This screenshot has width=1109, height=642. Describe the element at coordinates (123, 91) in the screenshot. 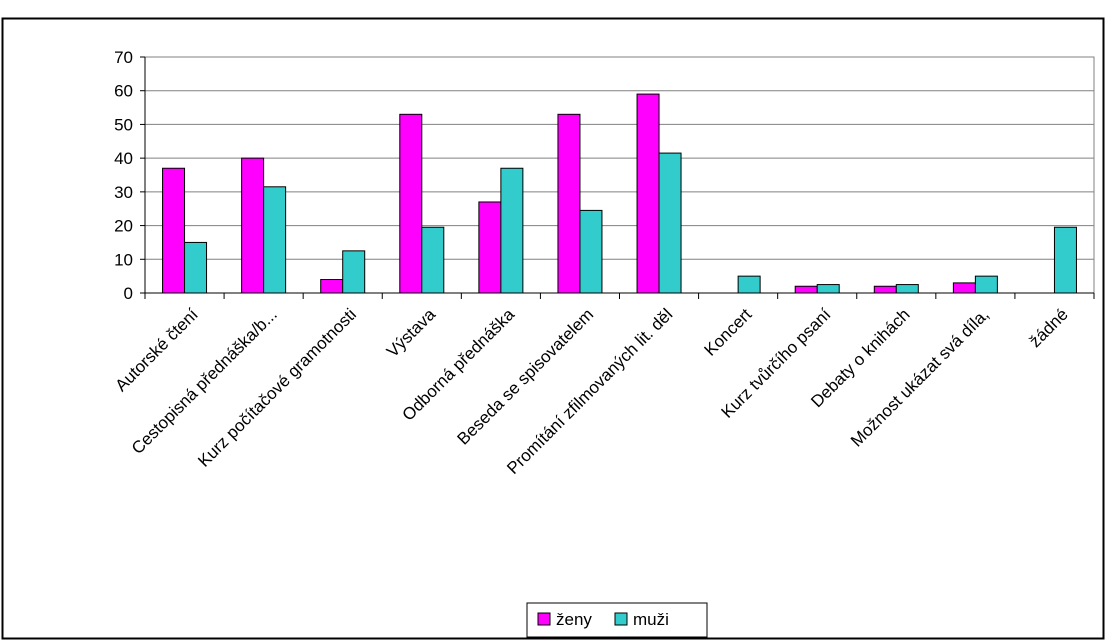

I see `y-tick-label: 60` at that location.